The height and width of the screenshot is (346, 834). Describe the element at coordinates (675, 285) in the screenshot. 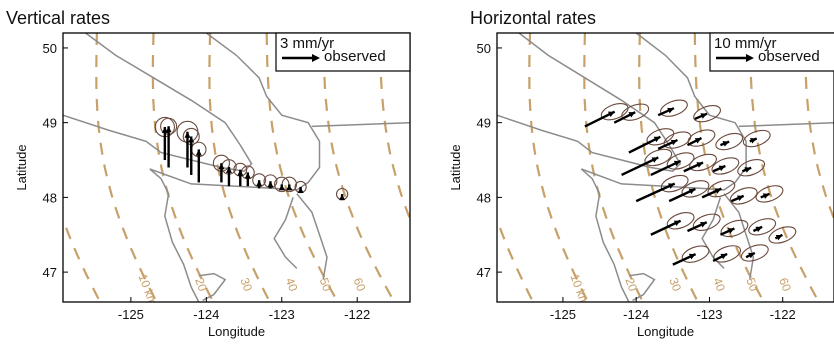

I see `contour-label: 30` at that location.